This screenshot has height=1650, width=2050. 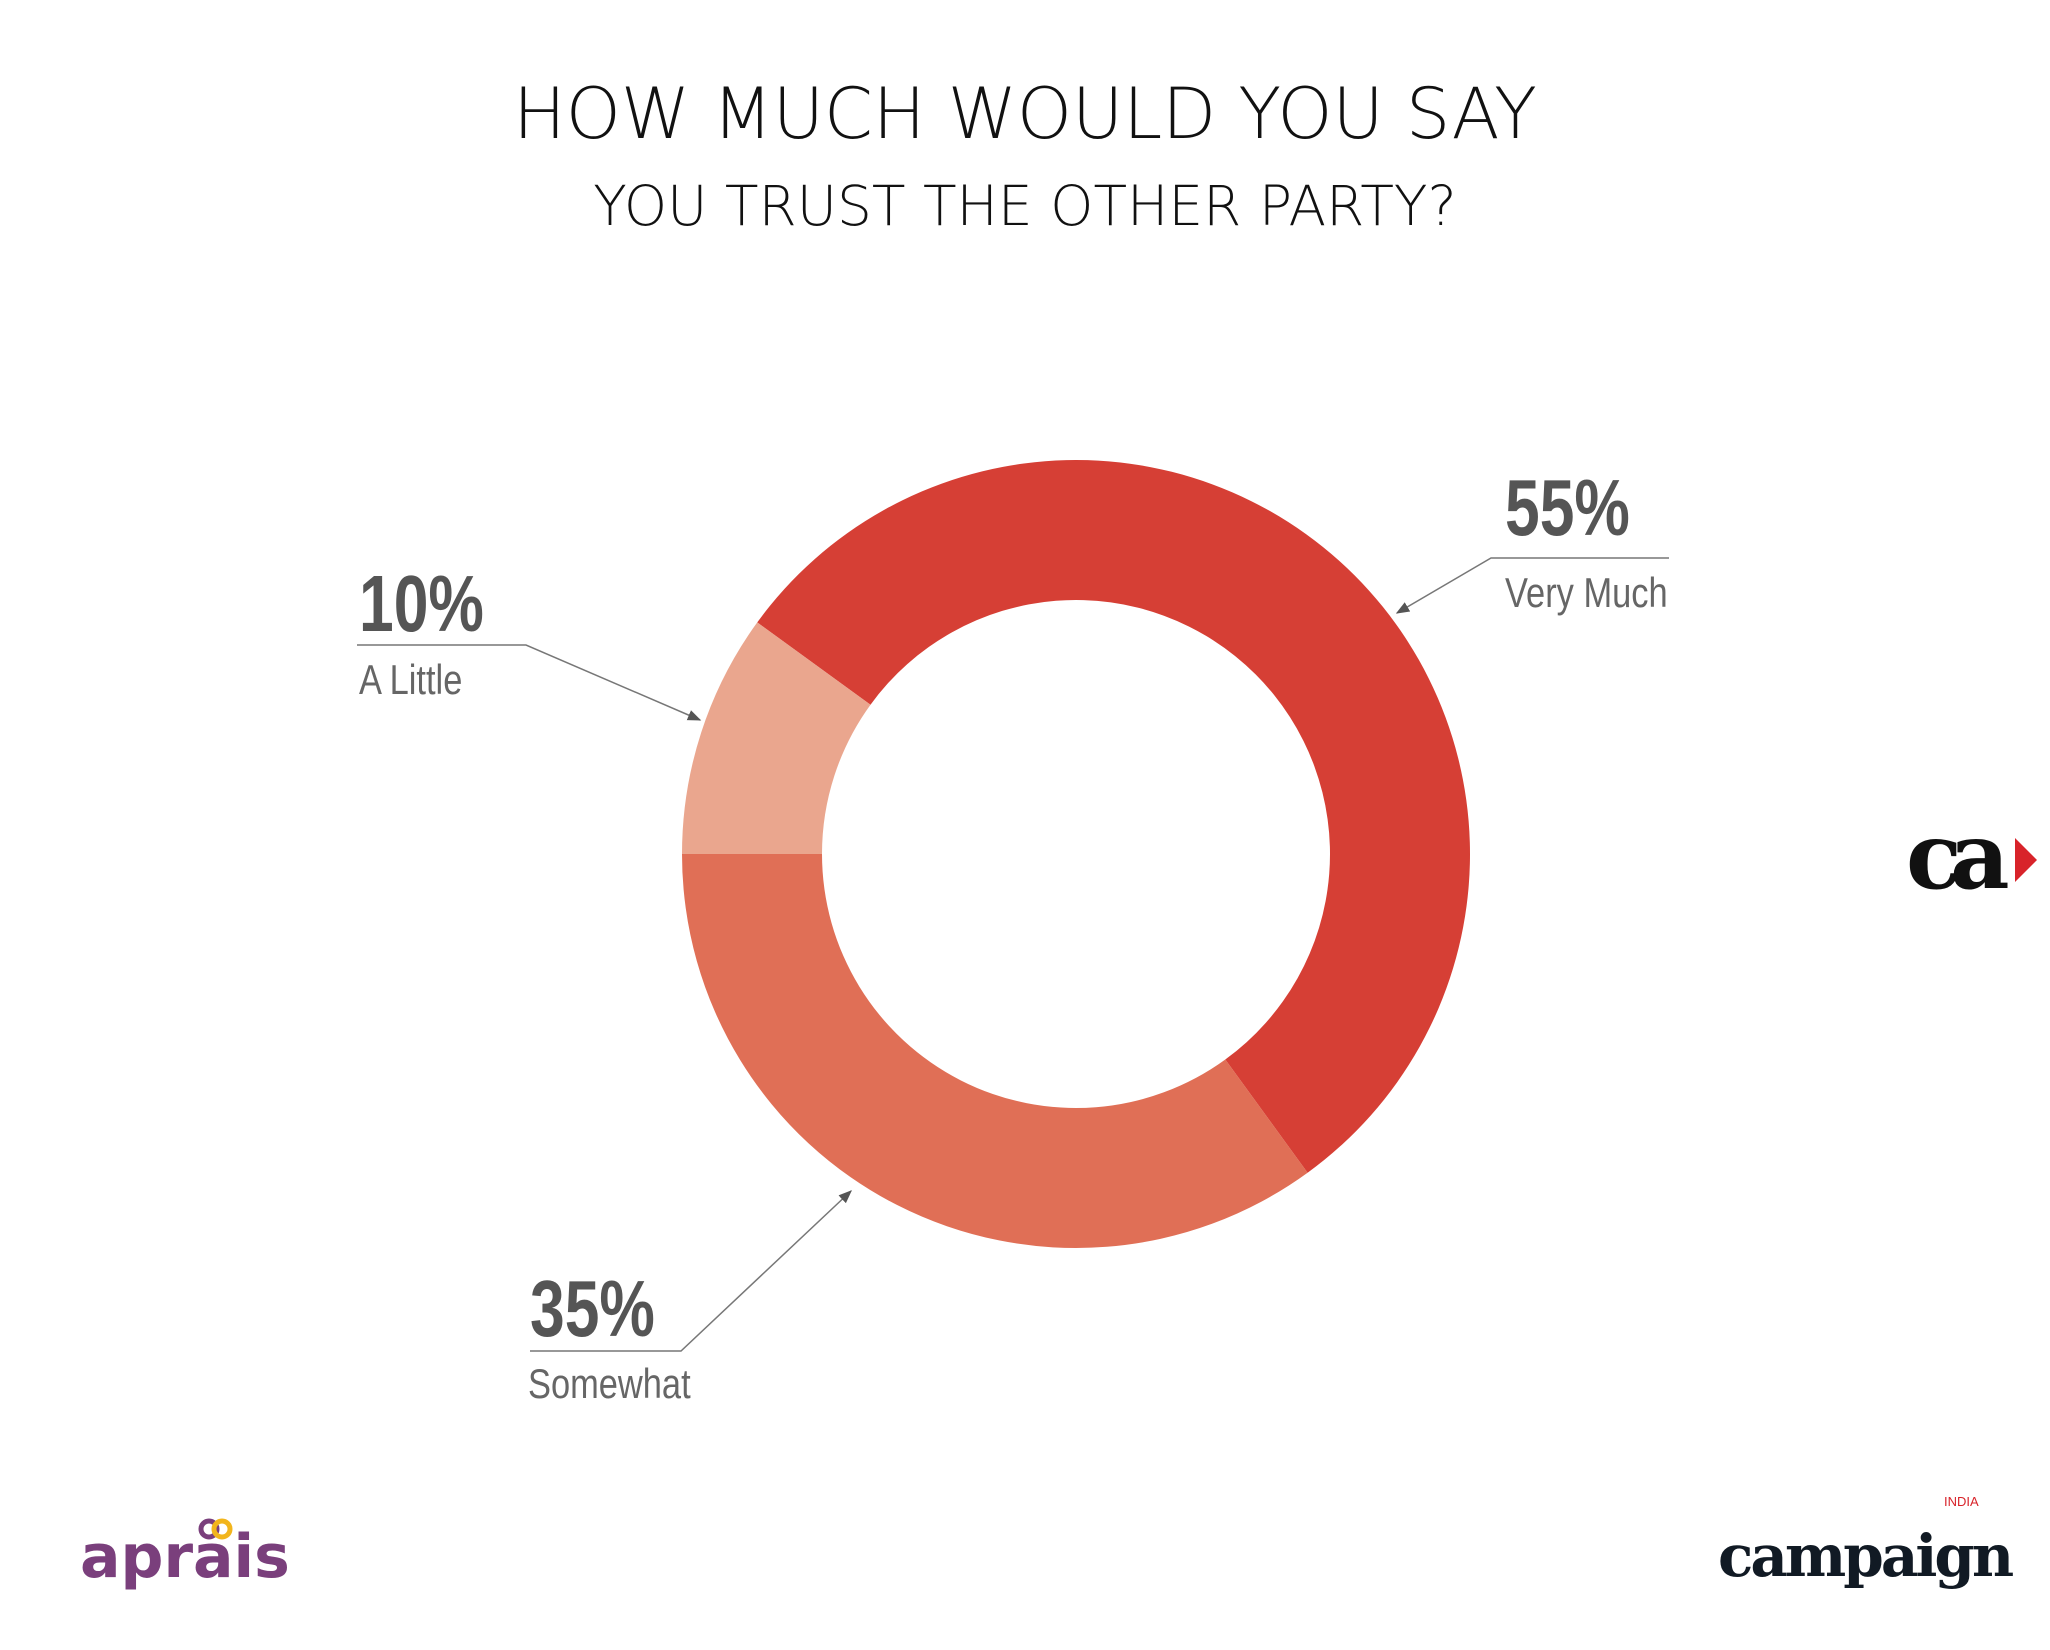 I want to click on data-label-very-much-pct: 55%, so click(x=1567, y=508).